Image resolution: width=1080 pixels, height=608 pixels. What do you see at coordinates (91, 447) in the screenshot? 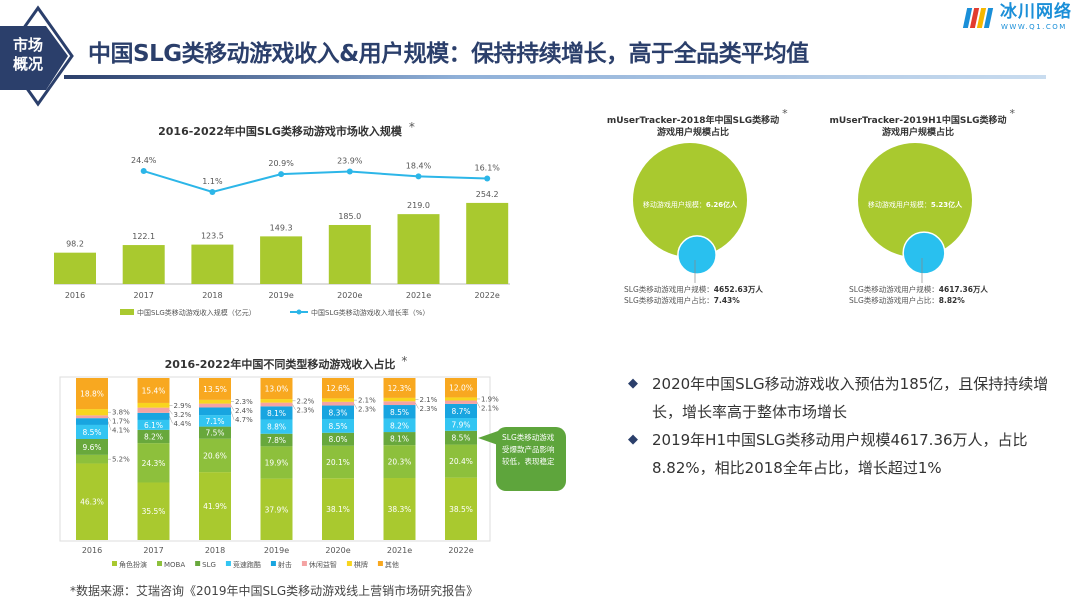
I see `segment-label: 9.6%` at bounding box center [91, 447].